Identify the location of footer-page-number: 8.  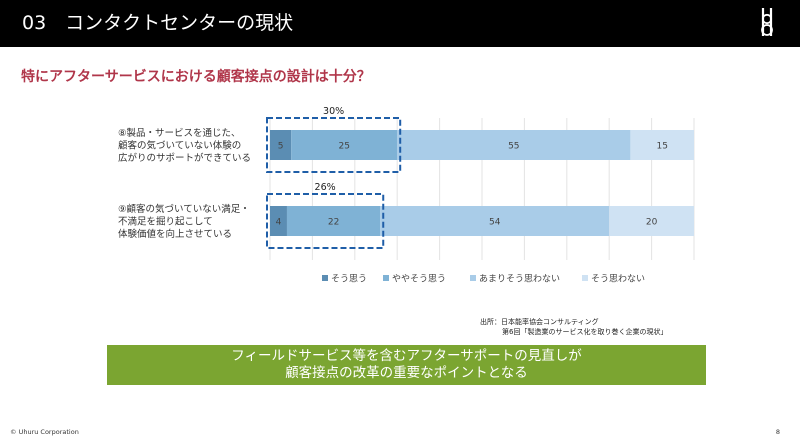
(777, 432).